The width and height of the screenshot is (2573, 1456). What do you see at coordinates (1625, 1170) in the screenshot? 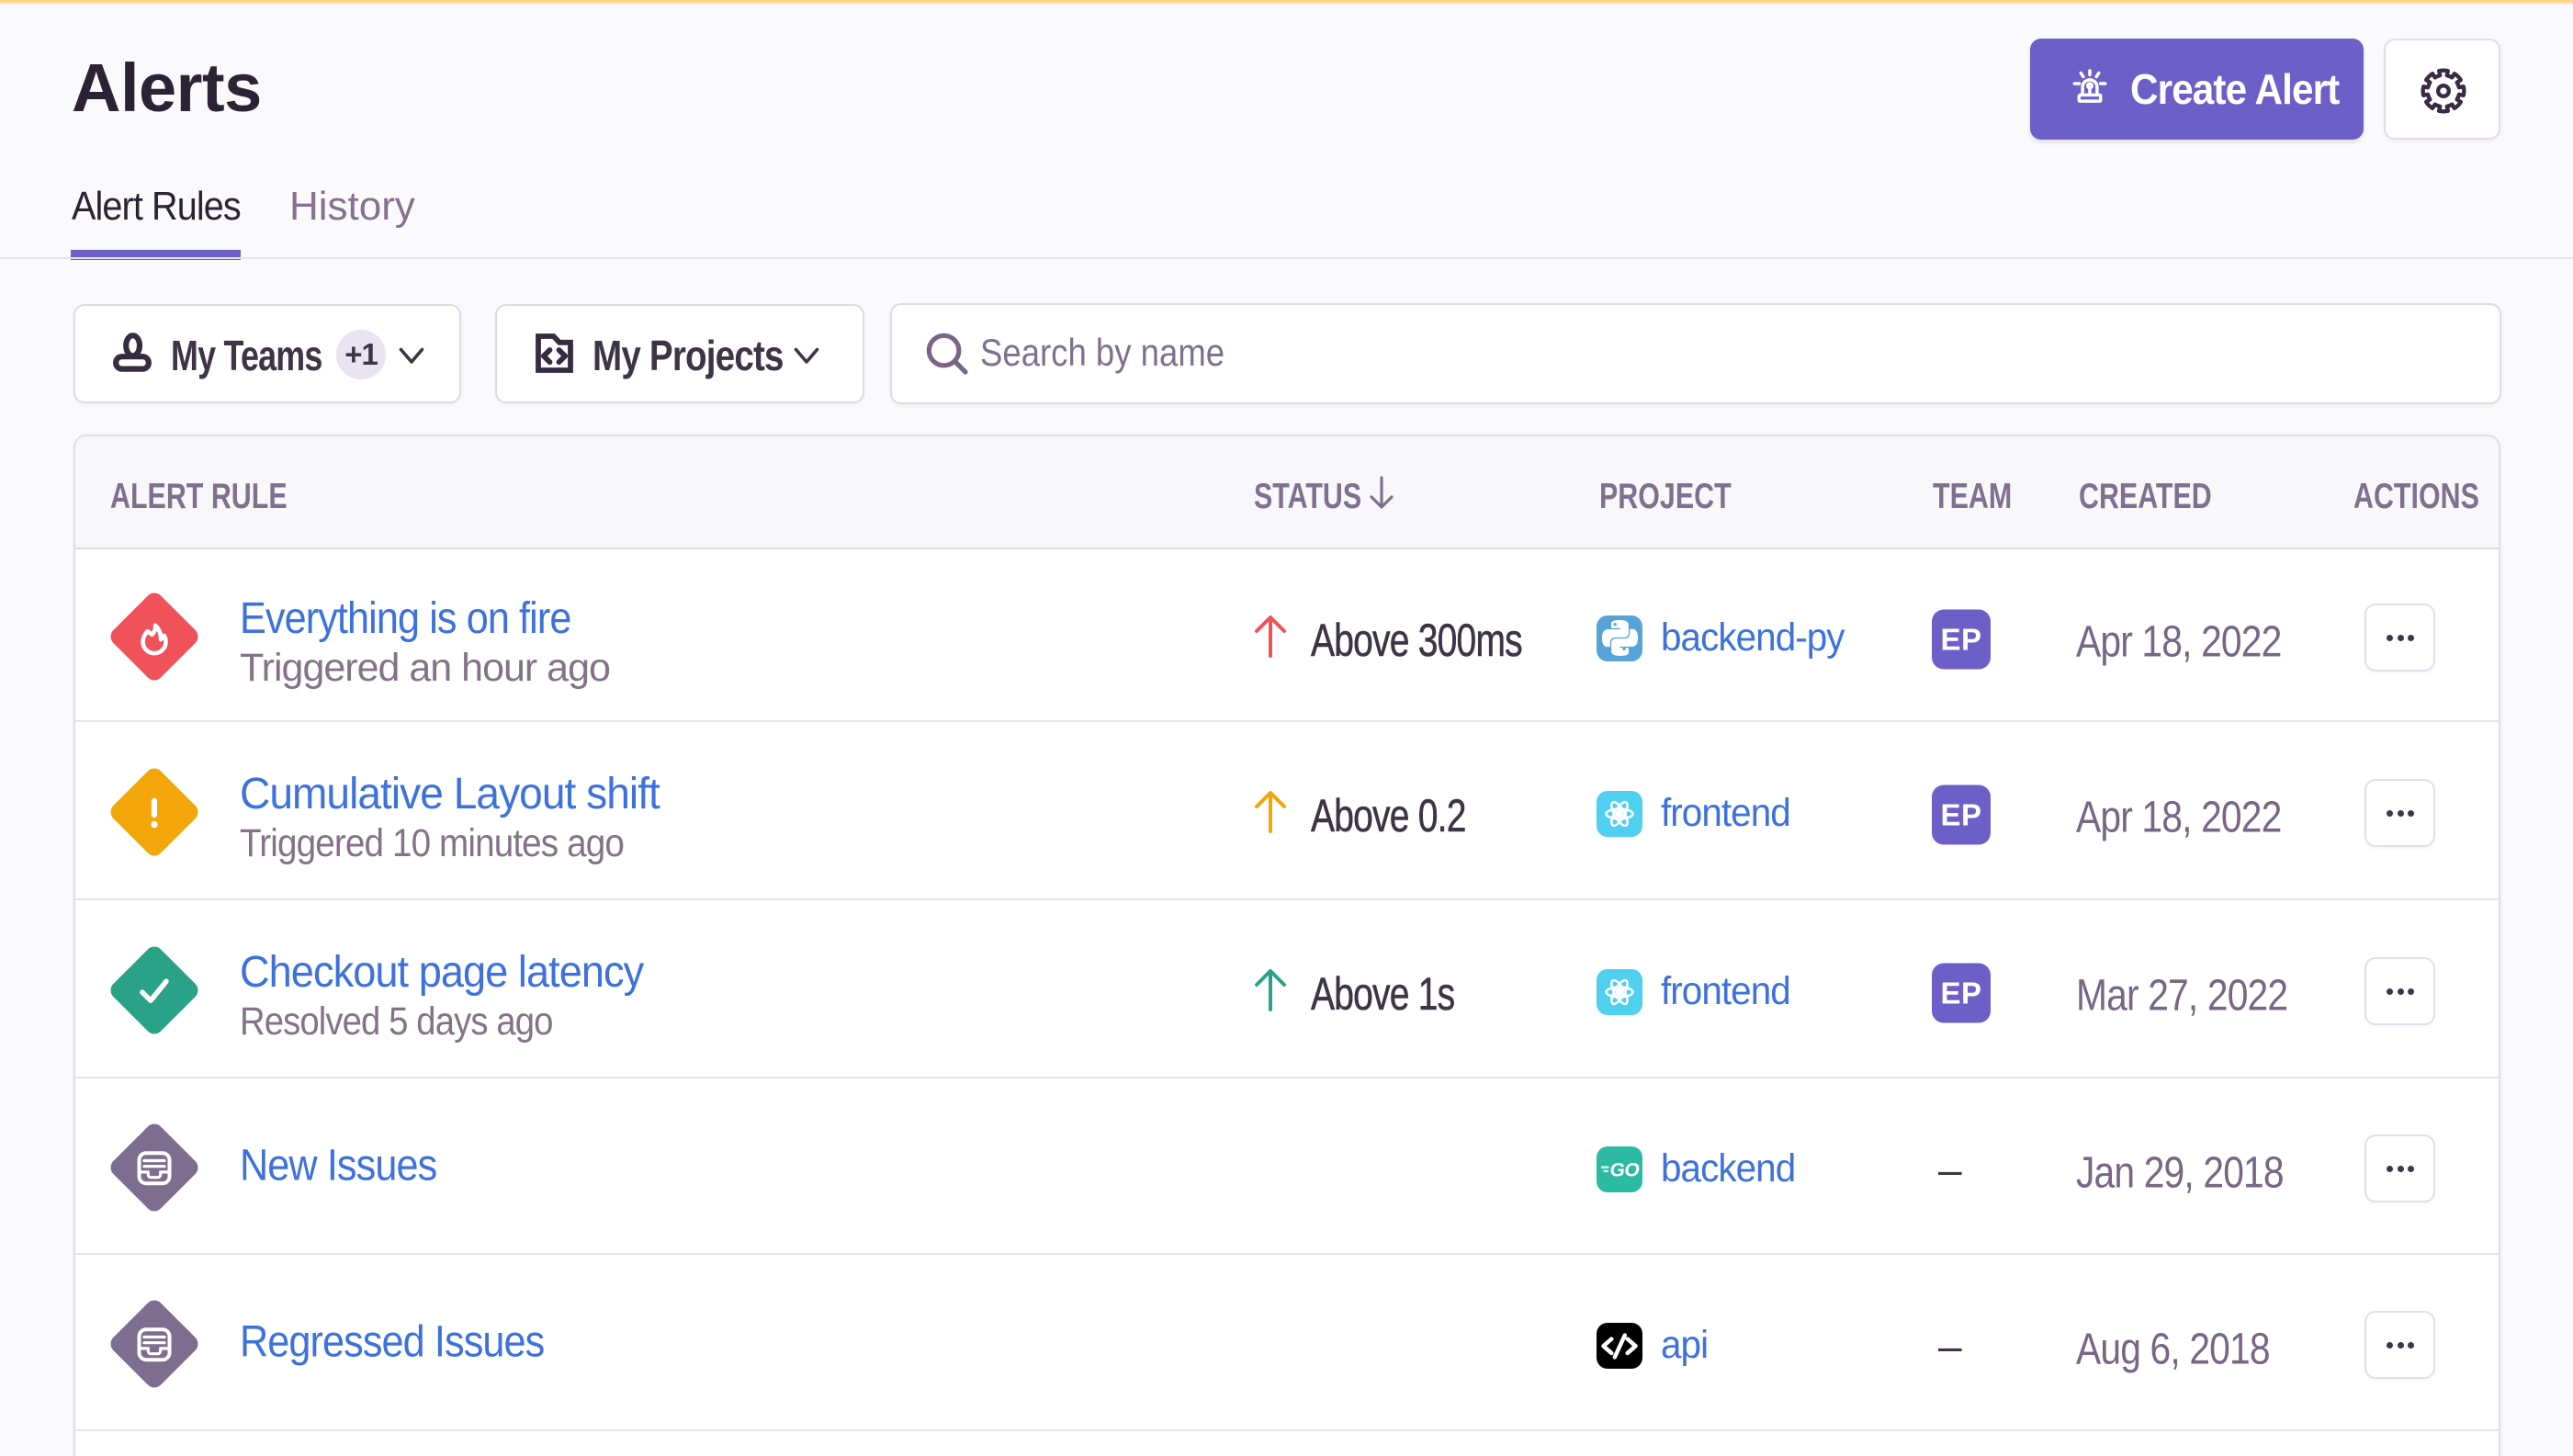
I see `svg-text: GO` at bounding box center [1625, 1170].